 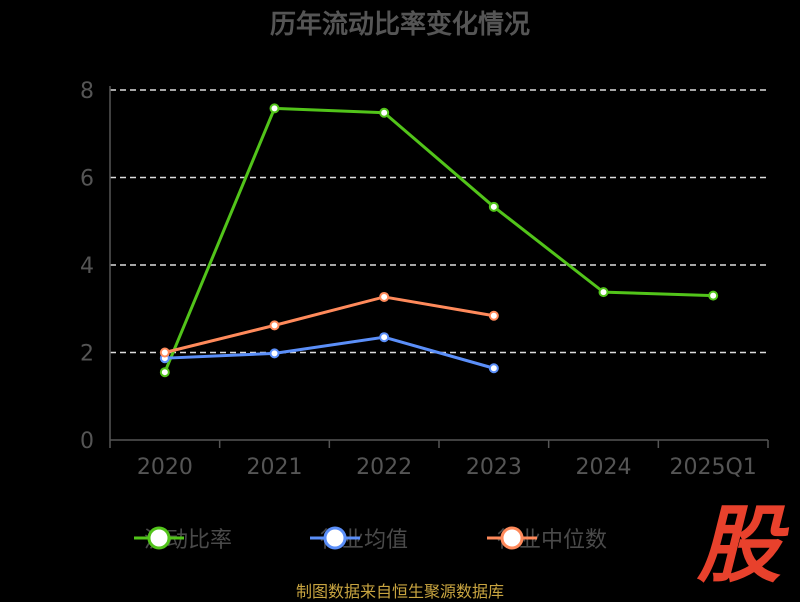 What do you see at coordinates (87, 266) in the screenshot?
I see `y-tick-label: 4` at bounding box center [87, 266].